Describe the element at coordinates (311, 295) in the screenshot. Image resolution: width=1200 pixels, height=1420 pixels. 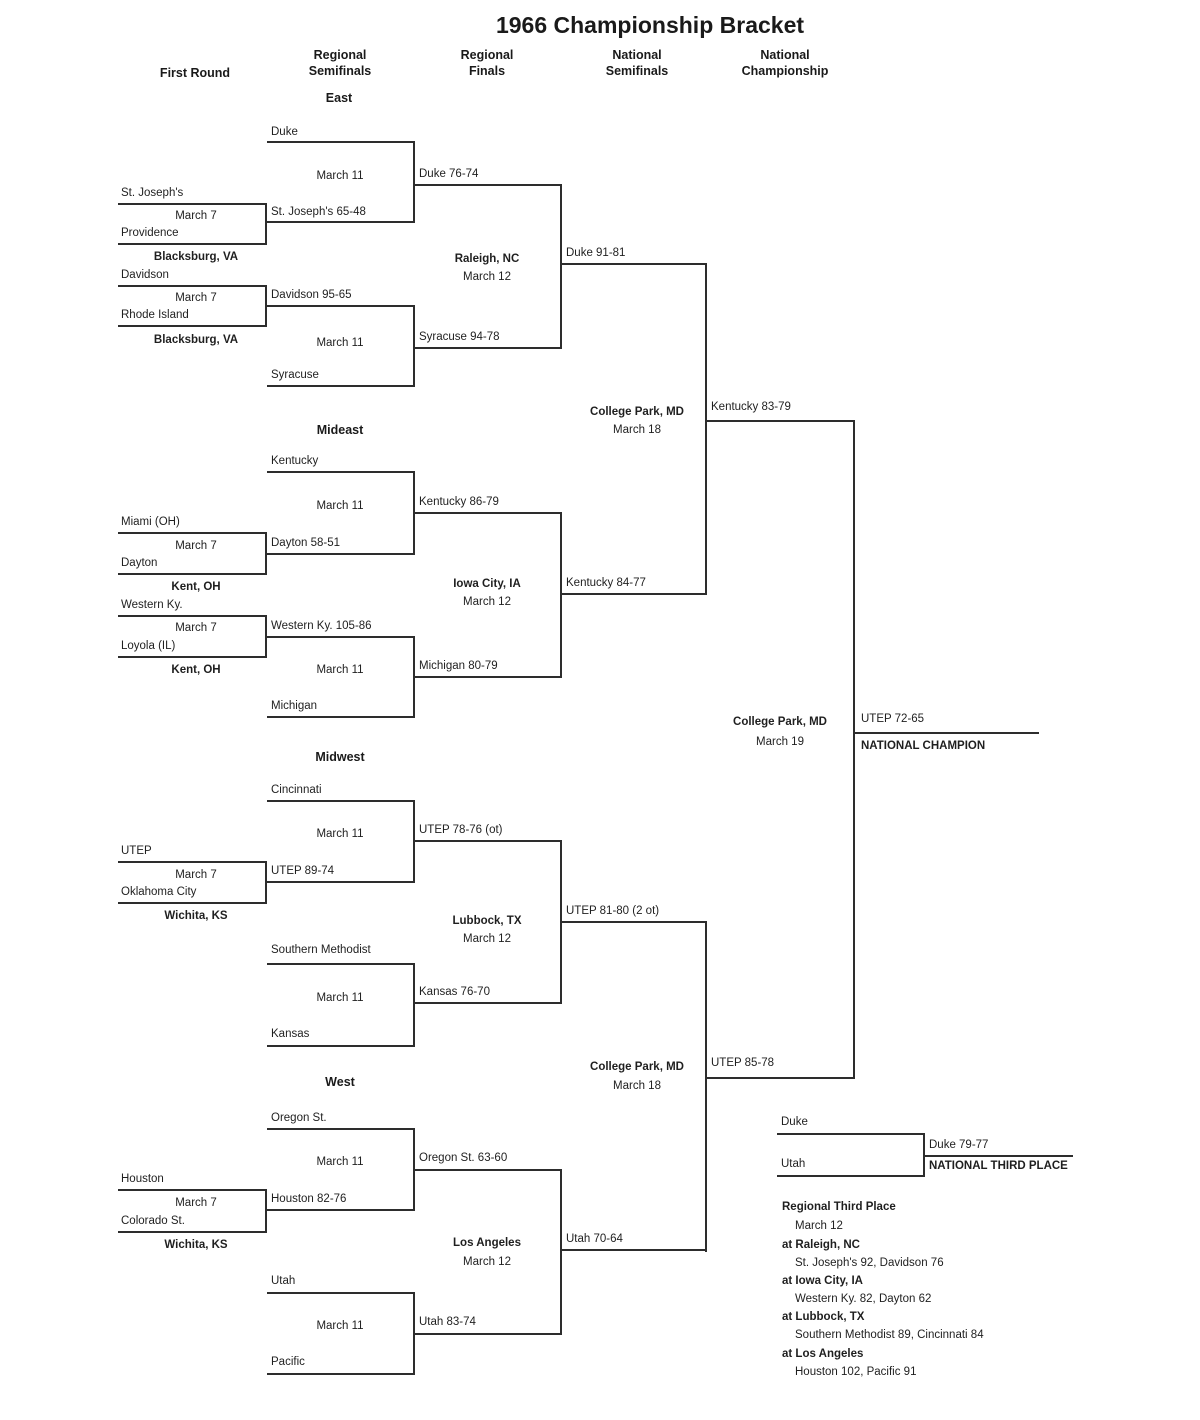
I see `score-label: Davidson 95-65` at that location.